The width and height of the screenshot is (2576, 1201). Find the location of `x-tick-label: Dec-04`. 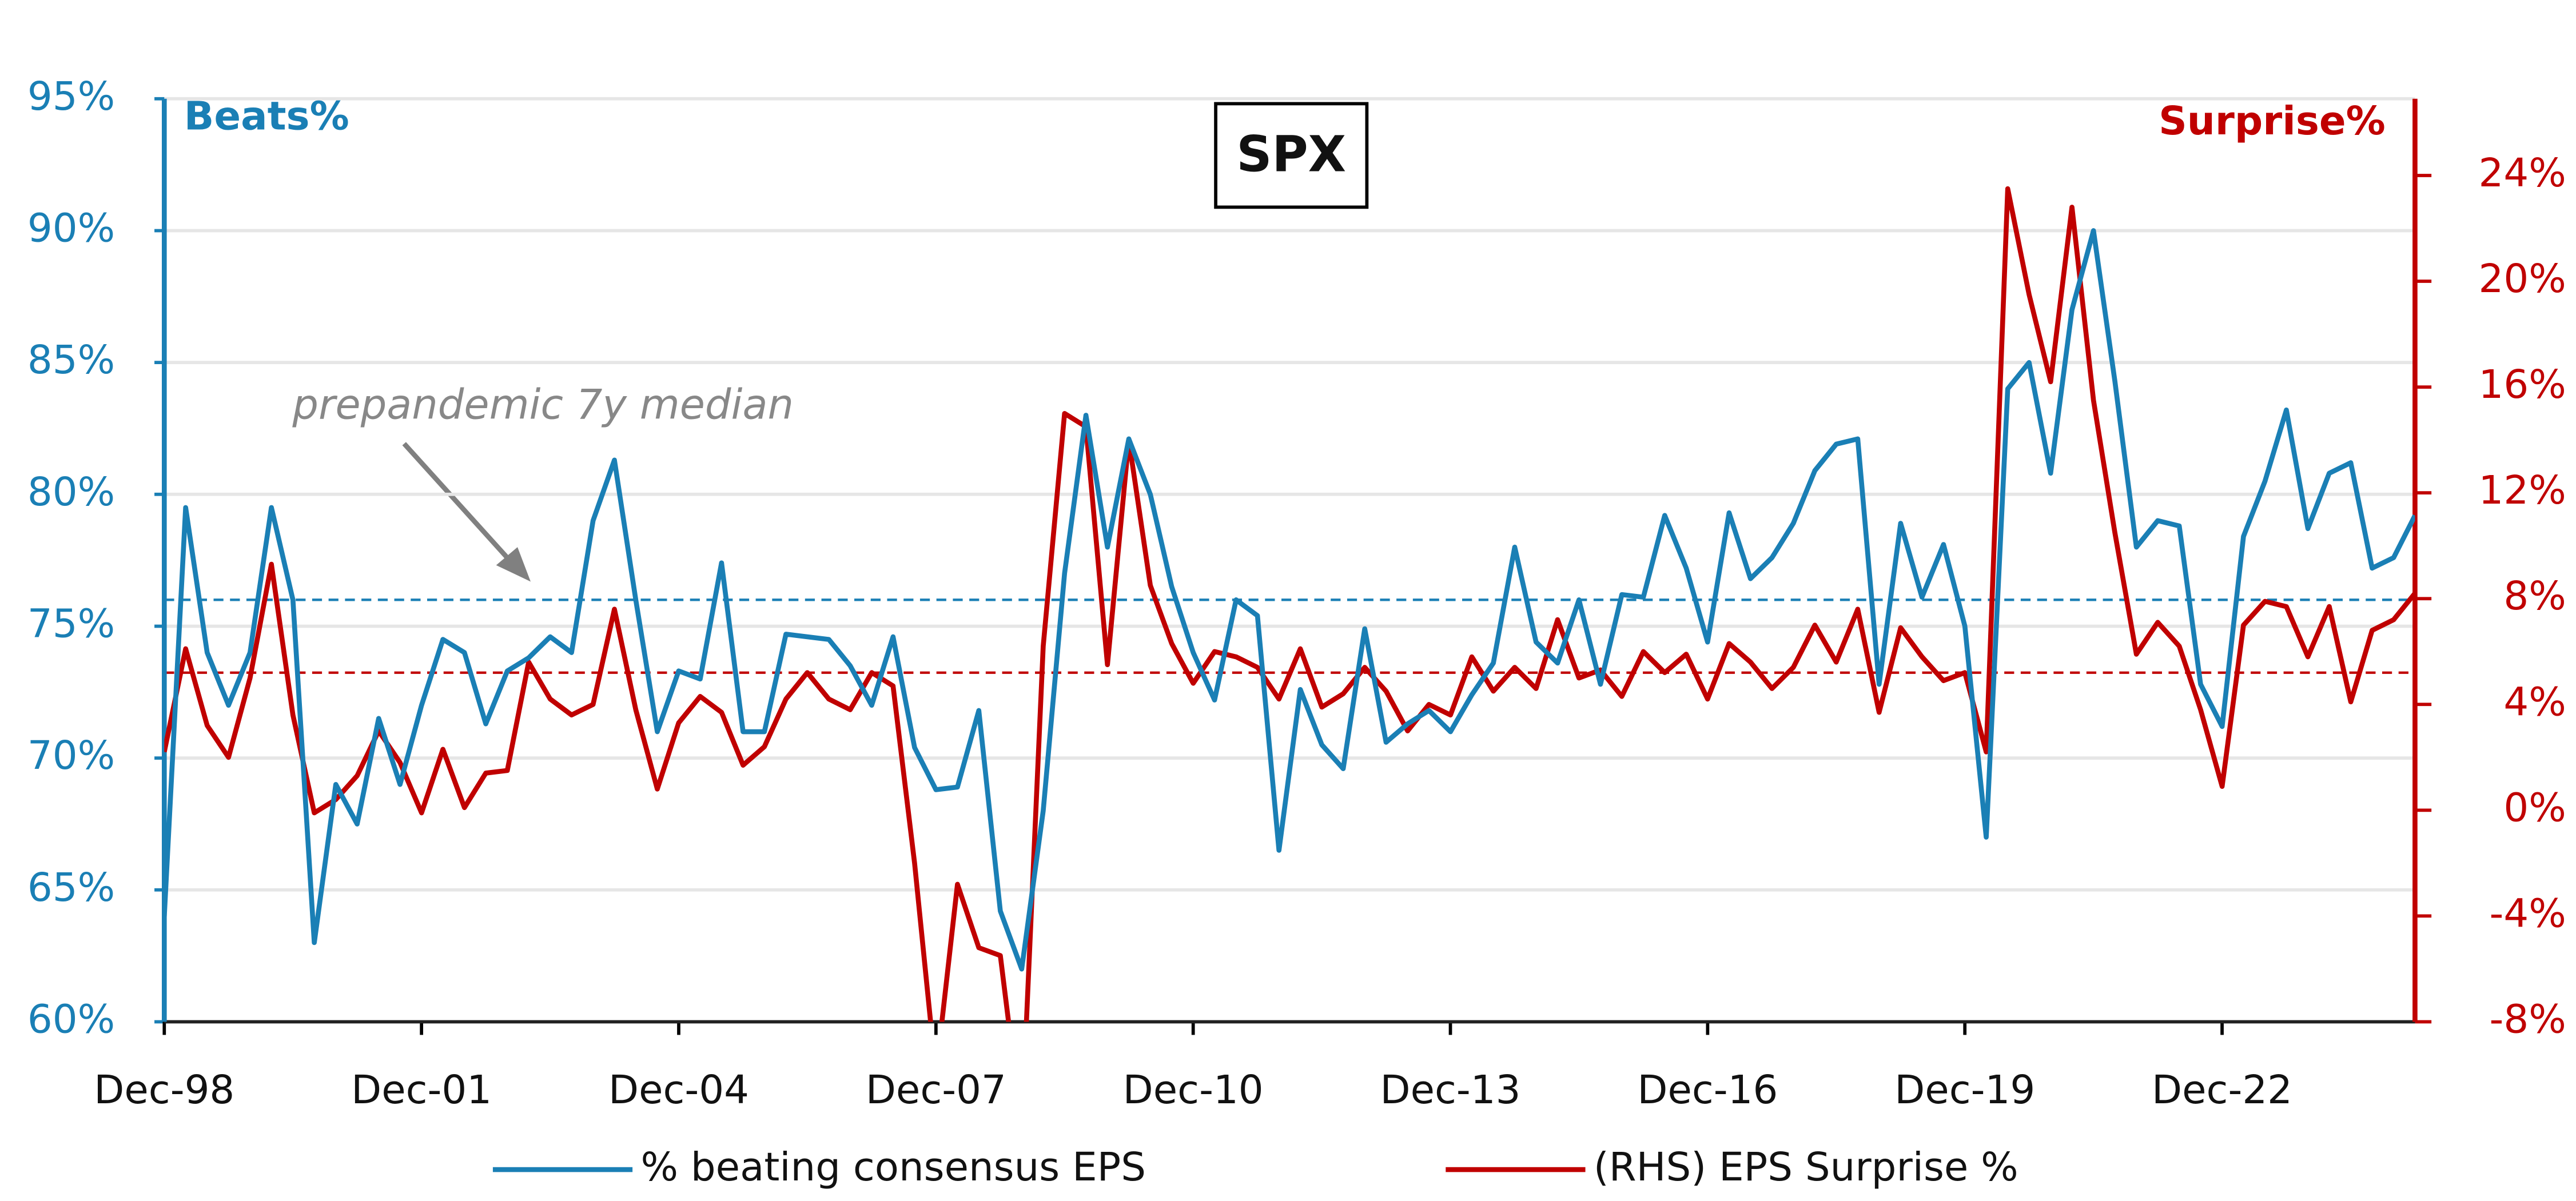

x-tick-label: Dec-04 is located at coordinates (678, 1090).